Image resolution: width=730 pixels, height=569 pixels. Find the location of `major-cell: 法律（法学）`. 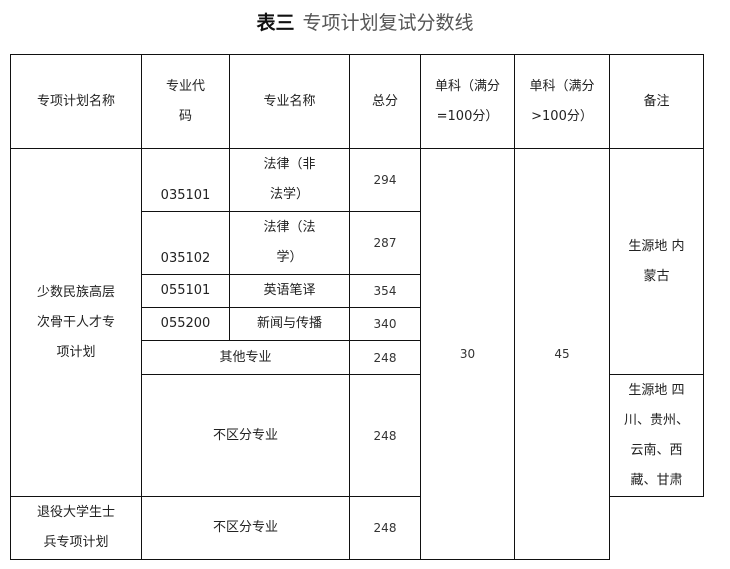

major-cell: 法律（法学） is located at coordinates (289, 243).